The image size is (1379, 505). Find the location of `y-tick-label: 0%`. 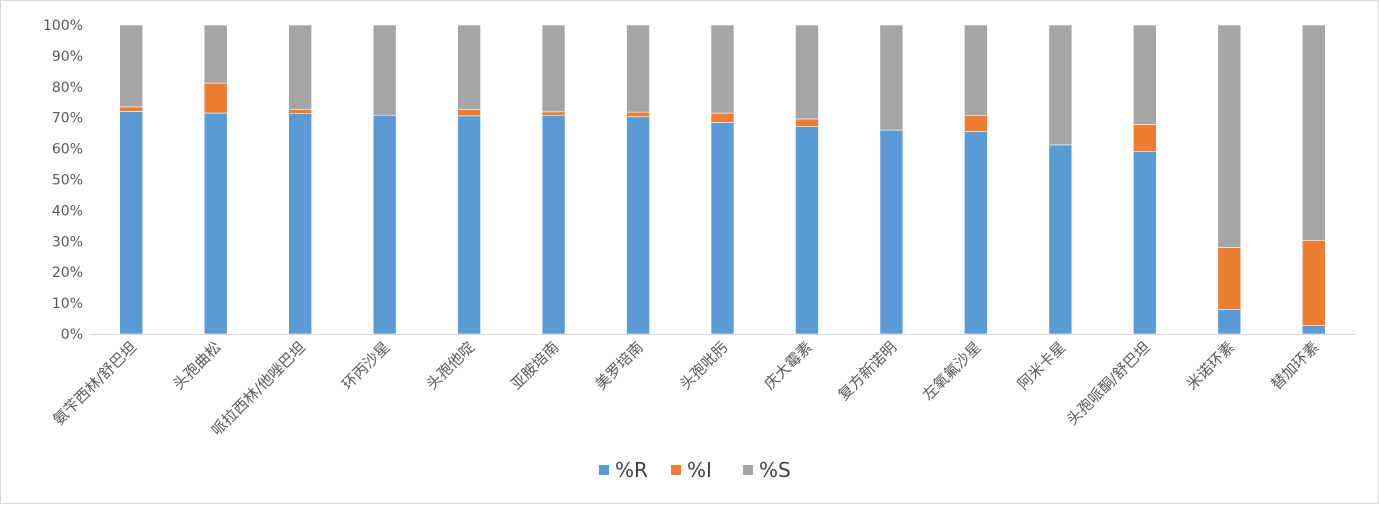

y-tick-label: 0% is located at coordinates (72, 335).